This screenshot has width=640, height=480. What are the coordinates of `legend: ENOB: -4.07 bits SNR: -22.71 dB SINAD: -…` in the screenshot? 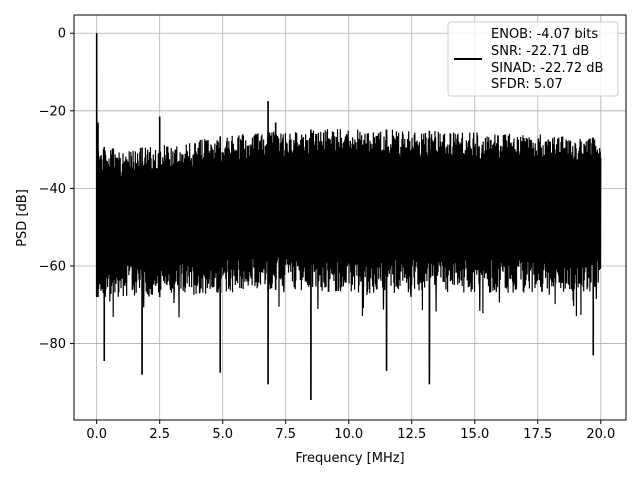 It's located at (533, 59).